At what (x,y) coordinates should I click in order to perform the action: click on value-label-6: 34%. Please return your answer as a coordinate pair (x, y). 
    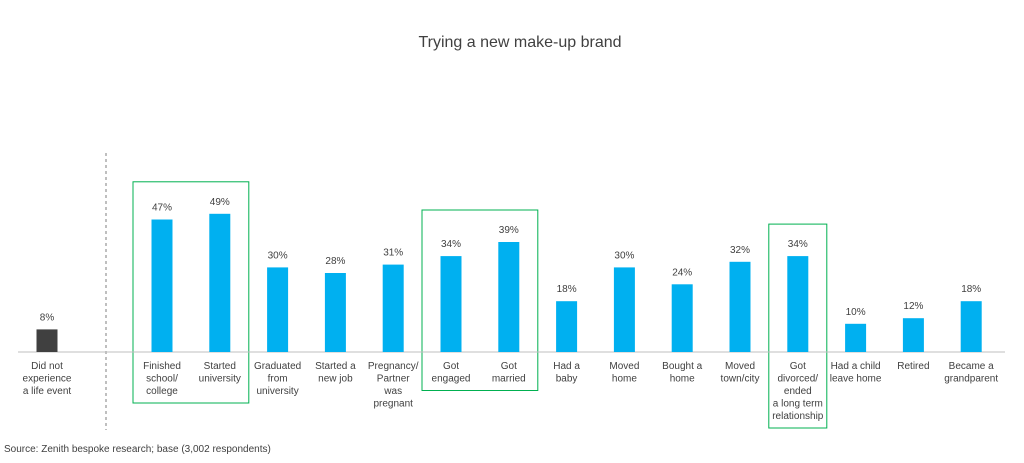
    Looking at the image, I should click on (451, 244).